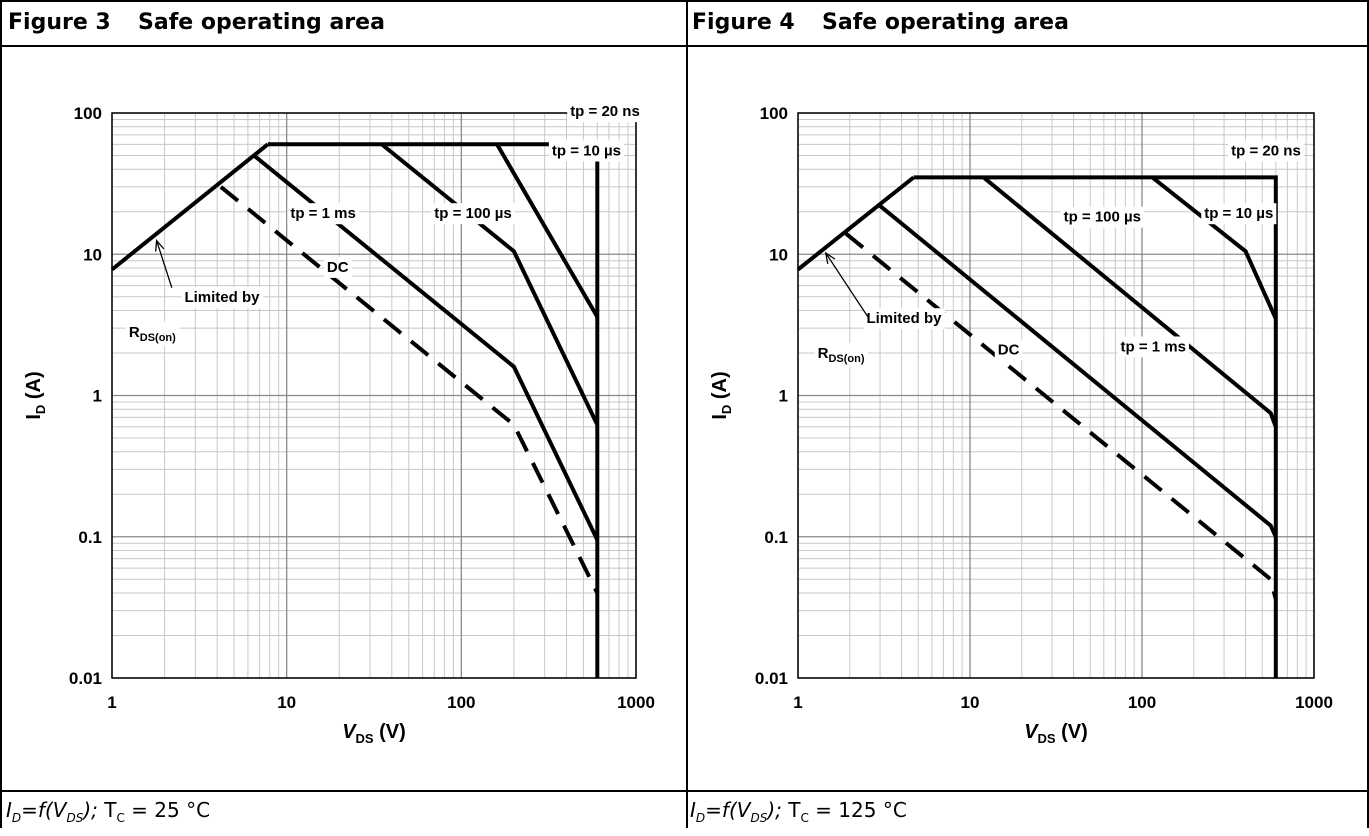 Image resolution: width=1369 pixels, height=836 pixels. Describe the element at coordinates (1368, 414) in the screenshot. I see `table-border-right` at that location.